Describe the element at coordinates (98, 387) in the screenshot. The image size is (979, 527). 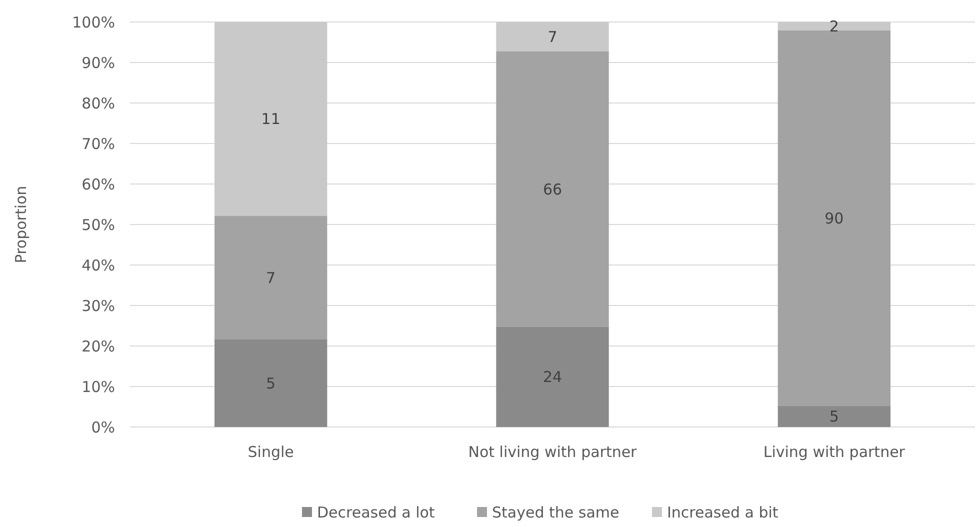
I see `y-tick-label: 10%` at that location.